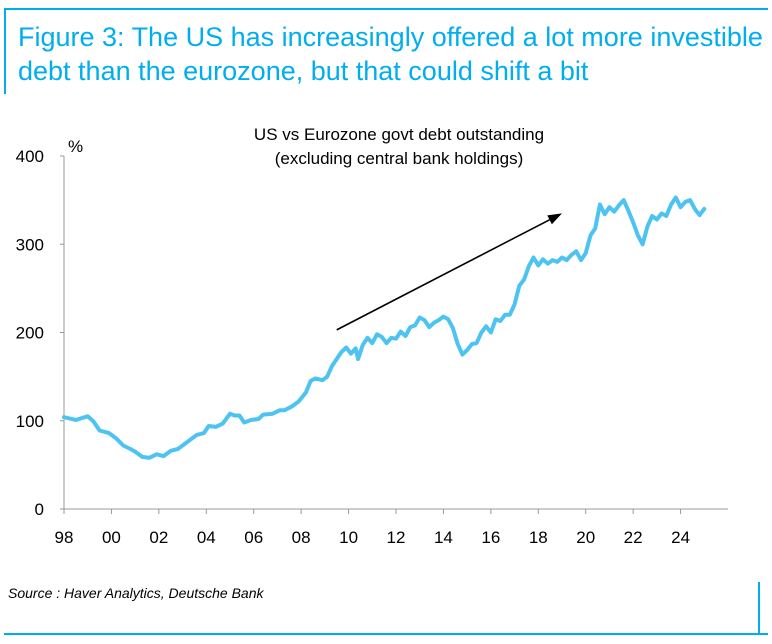  I want to click on x-tick-label: 16, so click(490, 537).